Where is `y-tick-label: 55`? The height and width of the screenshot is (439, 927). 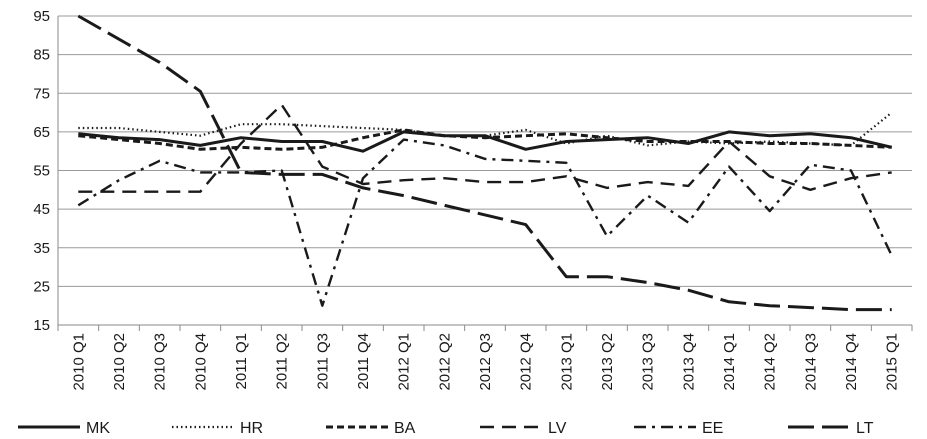 y-tick-label: 55 is located at coordinates (41, 171).